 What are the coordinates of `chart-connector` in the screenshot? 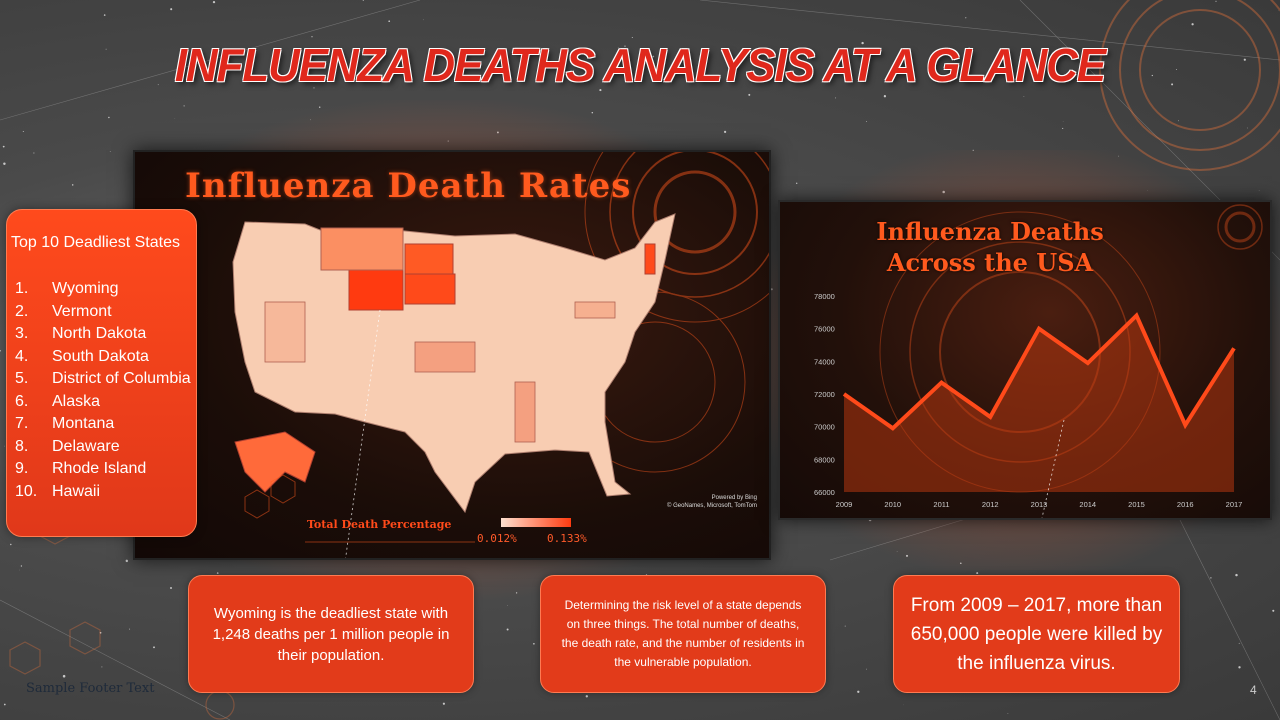 It's located at (1053, 468).